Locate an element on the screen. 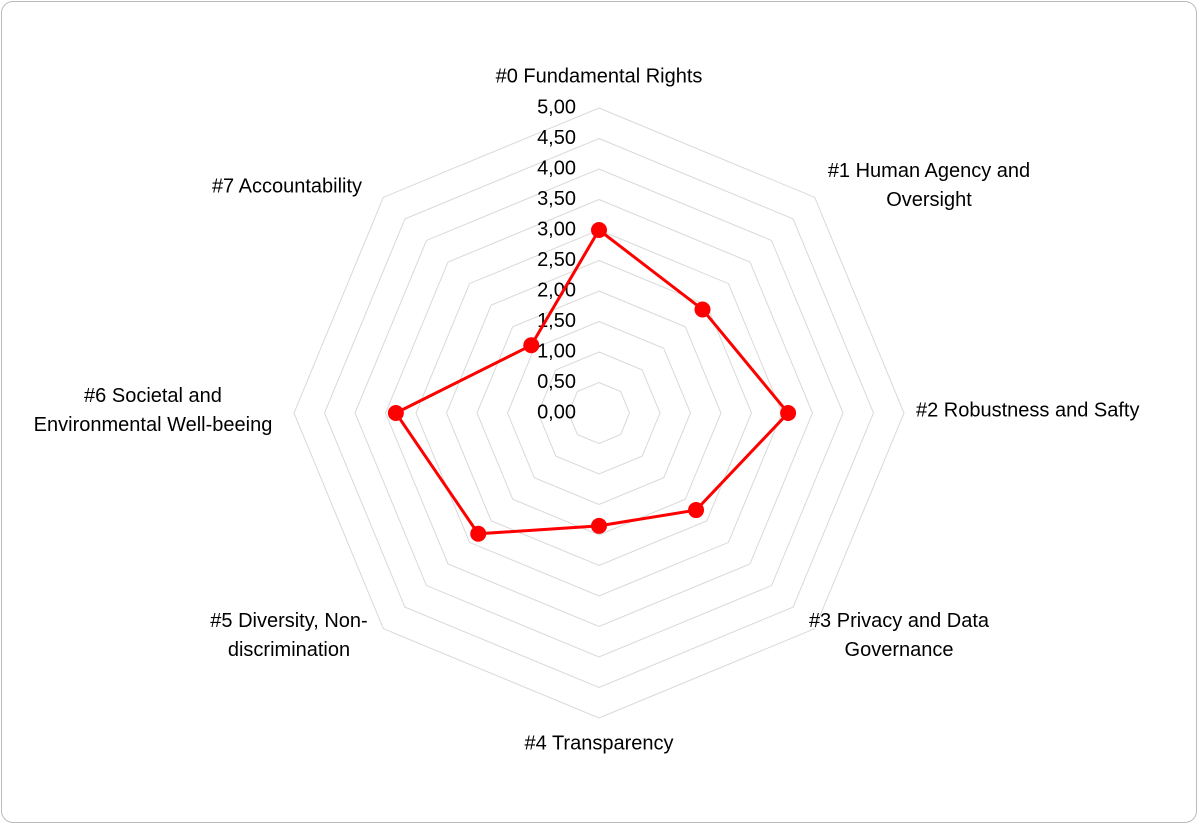 The image size is (1200, 826). r-tick-label: 0,00 is located at coordinates (556, 412).